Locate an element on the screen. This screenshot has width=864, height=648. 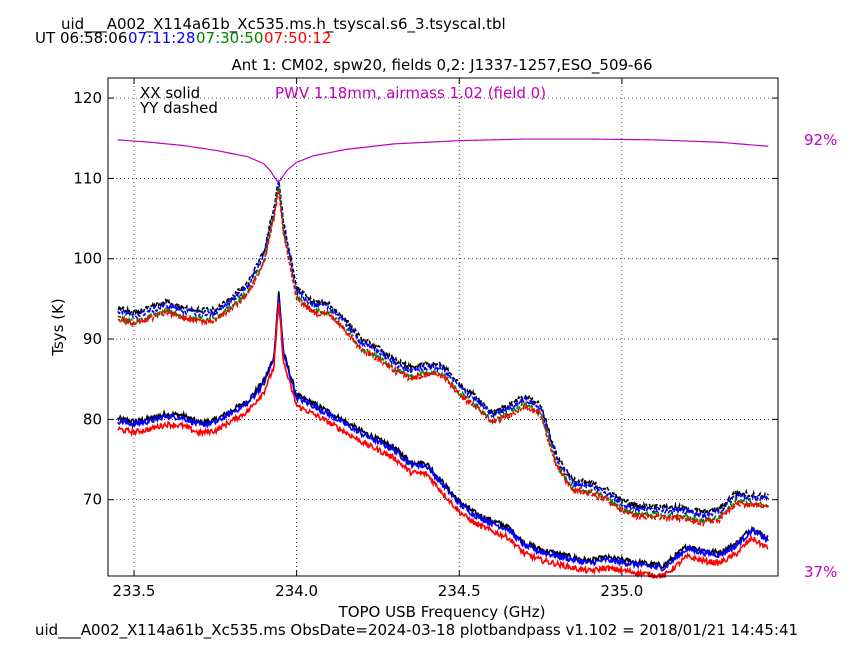
transmission-bottom-label: 37% is located at coordinates (820, 572).